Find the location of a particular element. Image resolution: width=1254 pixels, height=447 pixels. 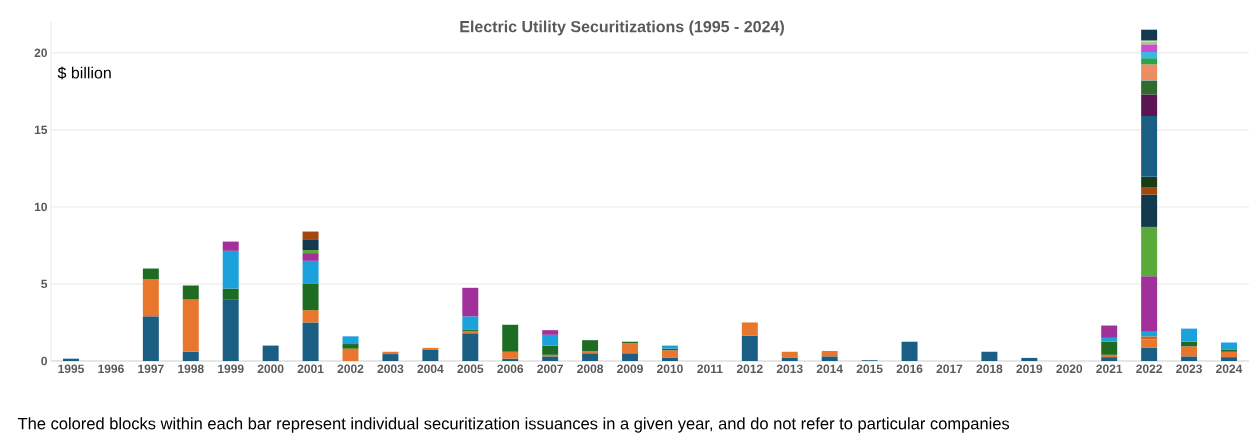

y-axis-title: $ billion is located at coordinates (84, 73).